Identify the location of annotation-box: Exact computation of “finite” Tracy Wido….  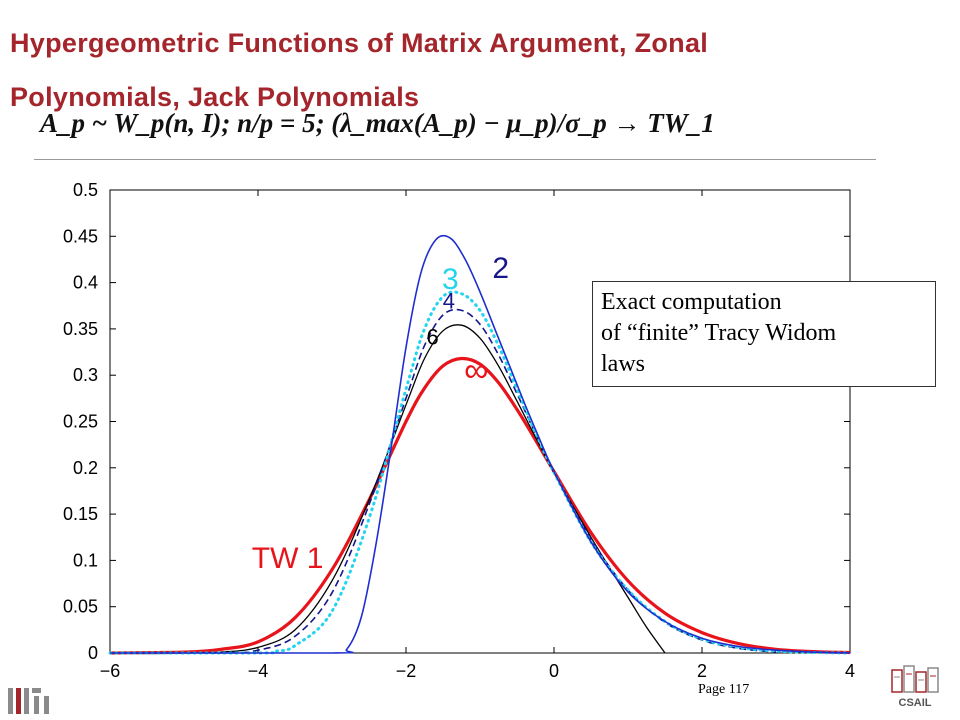
(764, 334).